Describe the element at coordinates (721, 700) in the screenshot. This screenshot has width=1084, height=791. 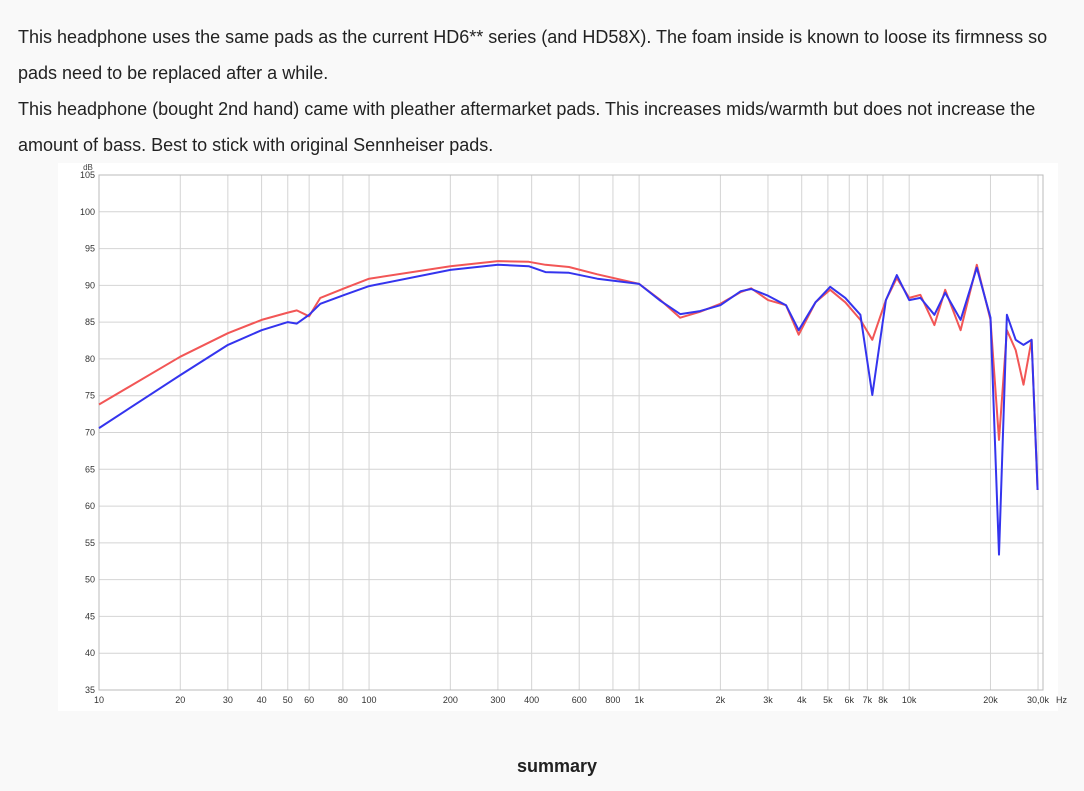
I see `x-tick-label: 2k` at that location.